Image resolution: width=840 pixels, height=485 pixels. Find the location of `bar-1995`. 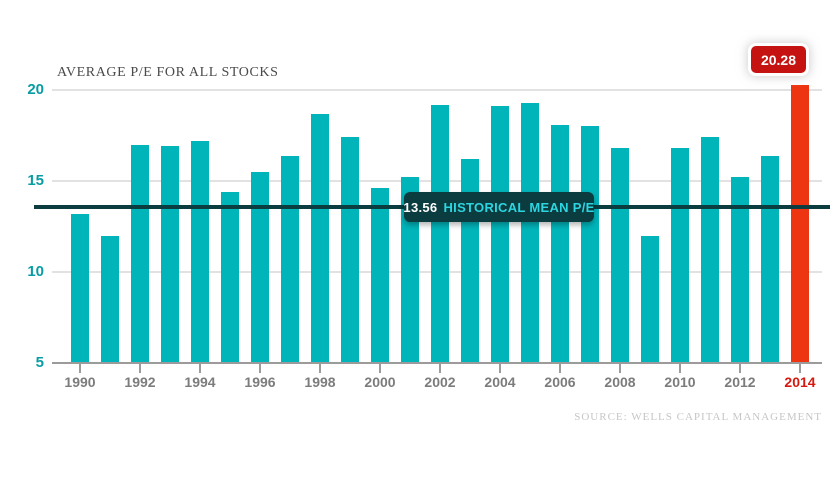

bar-1995 is located at coordinates (230, 277).